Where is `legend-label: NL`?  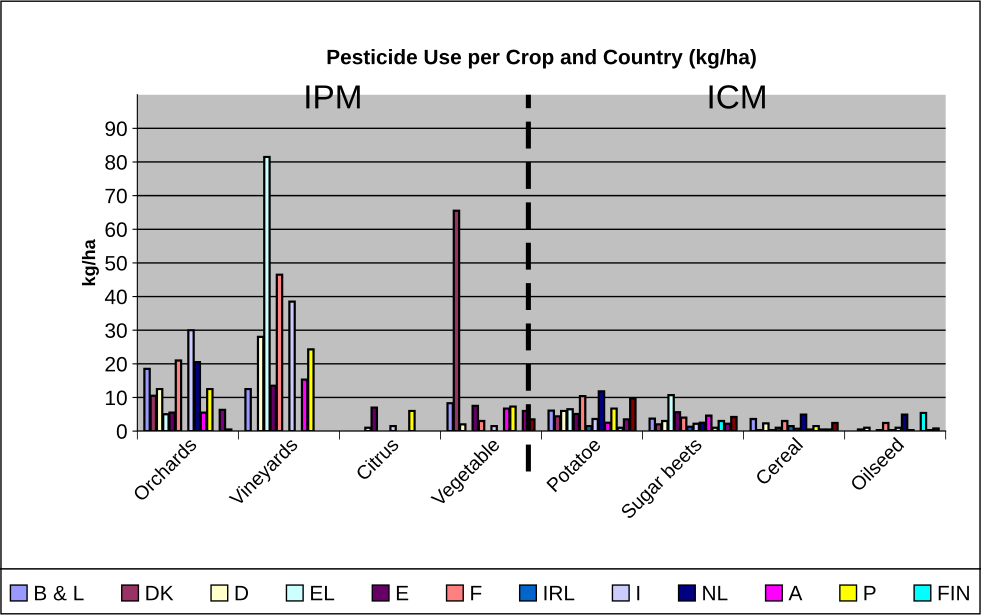
legend-label: NL is located at coordinates (715, 593).